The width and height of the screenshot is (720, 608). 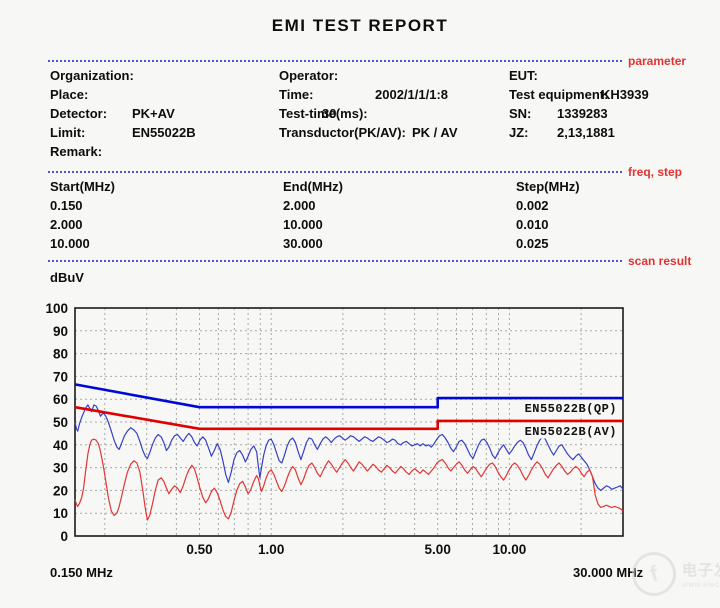 I want to click on param-value-detector: PK+AV, so click(x=153, y=113).